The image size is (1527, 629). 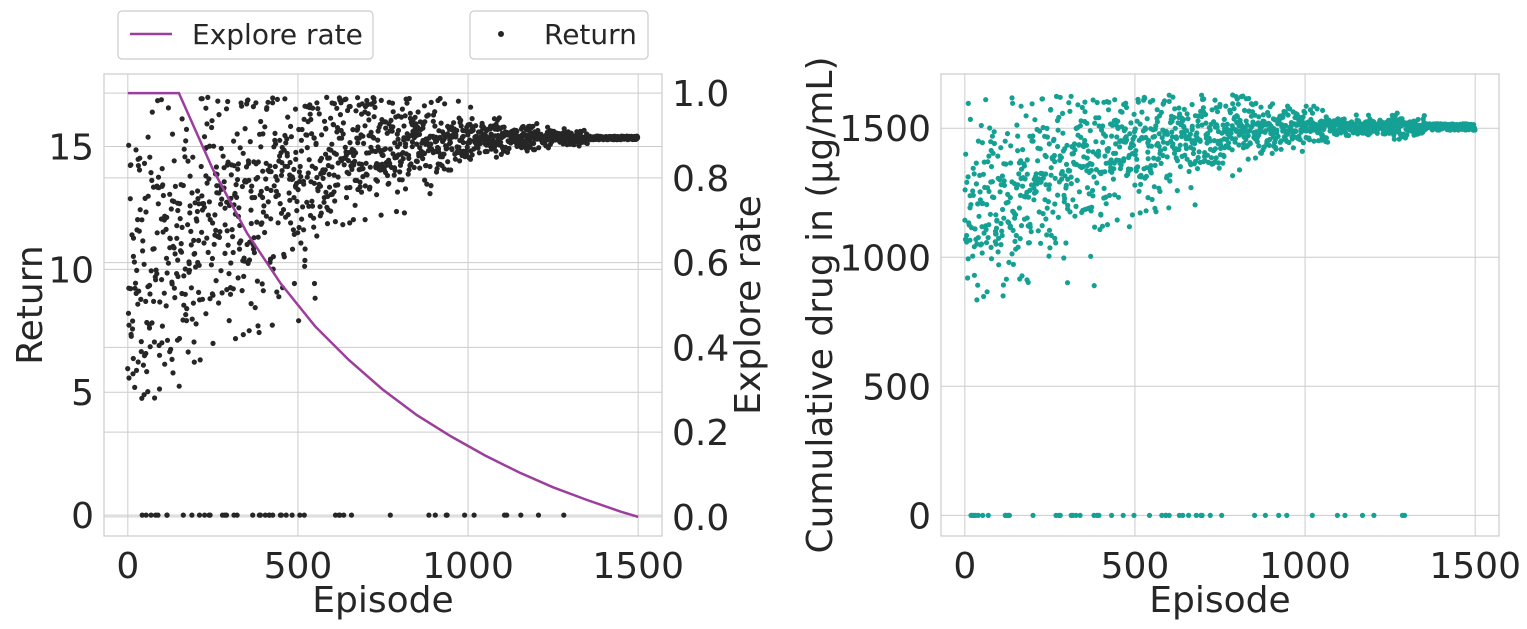 I want to click on right-y-axis-label: Cumulative drug in (μg/mL), so click(x=820, y=304).